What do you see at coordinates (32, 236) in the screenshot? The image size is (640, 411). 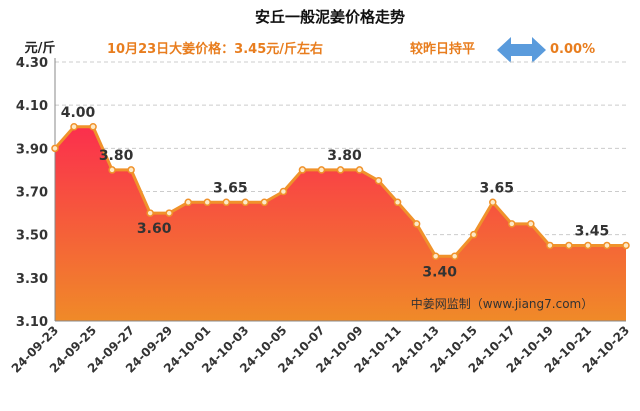 I see `y-tick-label: 3.50` at bounding box center [32, 236].